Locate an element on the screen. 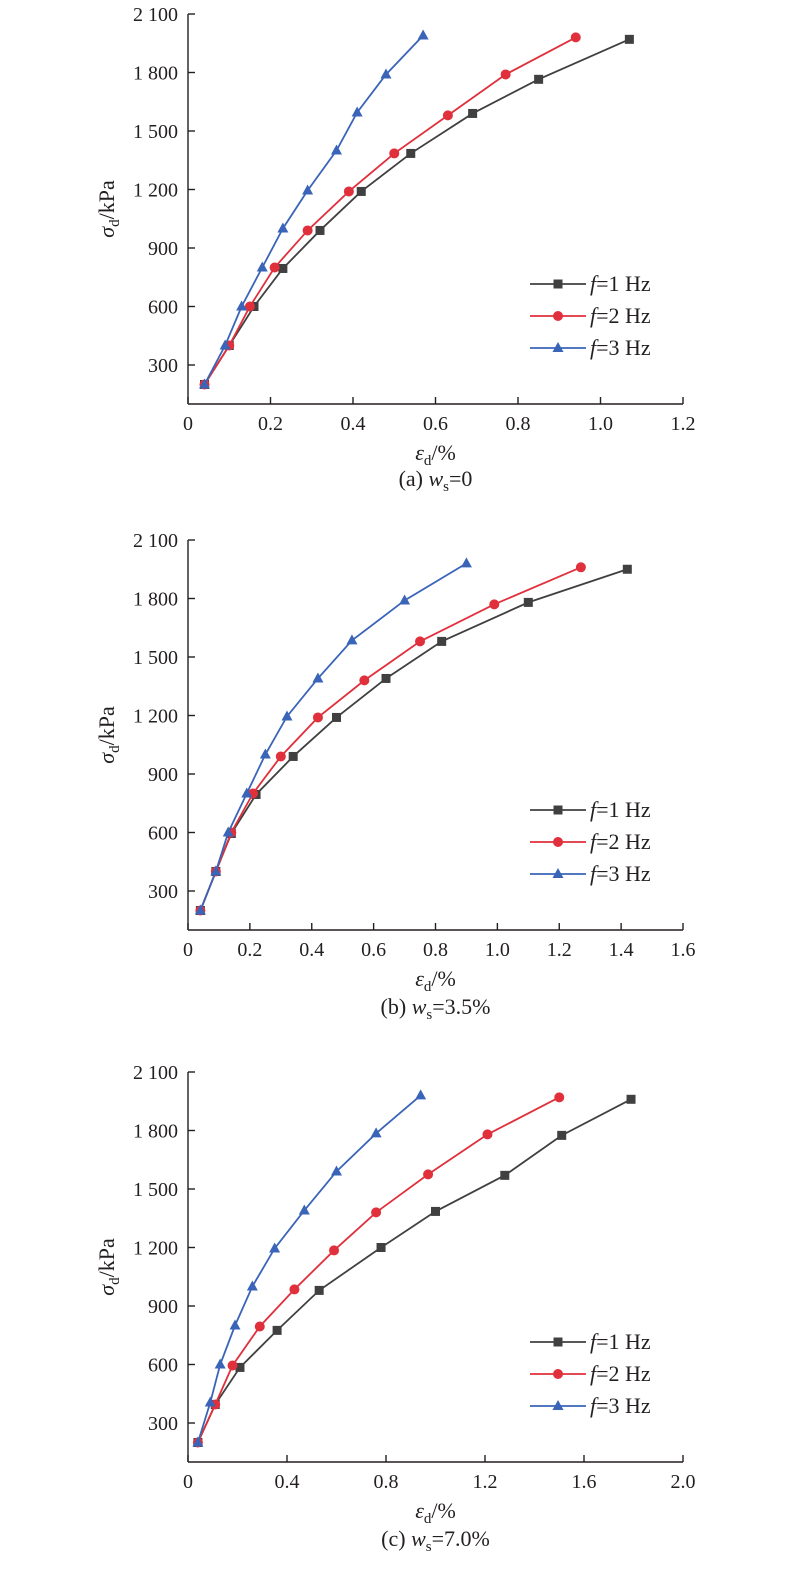 The width and height of the screenshot is (800, 1590). panel-caption: (b) ws=3.5% is located at coordinates (436, 1008).